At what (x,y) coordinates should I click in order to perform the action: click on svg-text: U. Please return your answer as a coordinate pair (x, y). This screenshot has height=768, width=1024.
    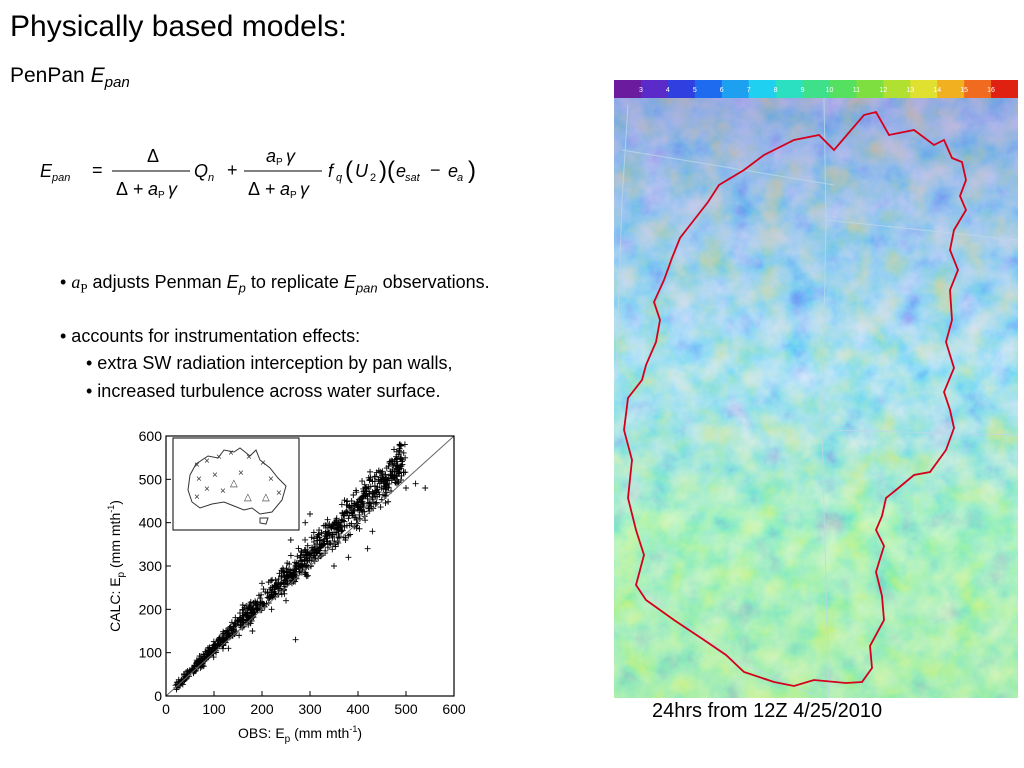
    Looking at the image, I should click on (362, 171).